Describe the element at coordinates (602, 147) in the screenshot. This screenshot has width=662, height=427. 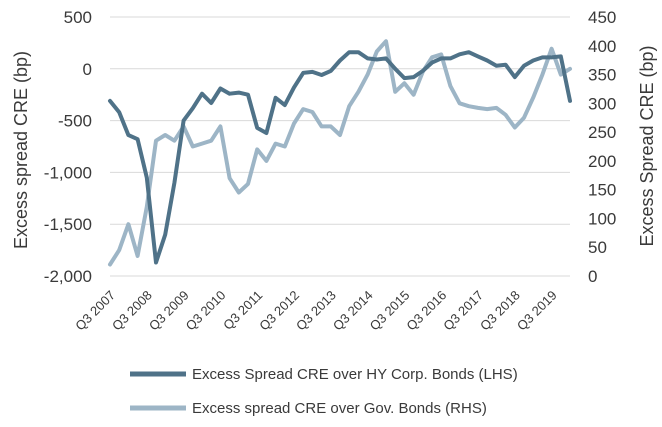
I see `right-axis-ticks: 450 400 350 300 250 200 150 100 50 0` at that location.